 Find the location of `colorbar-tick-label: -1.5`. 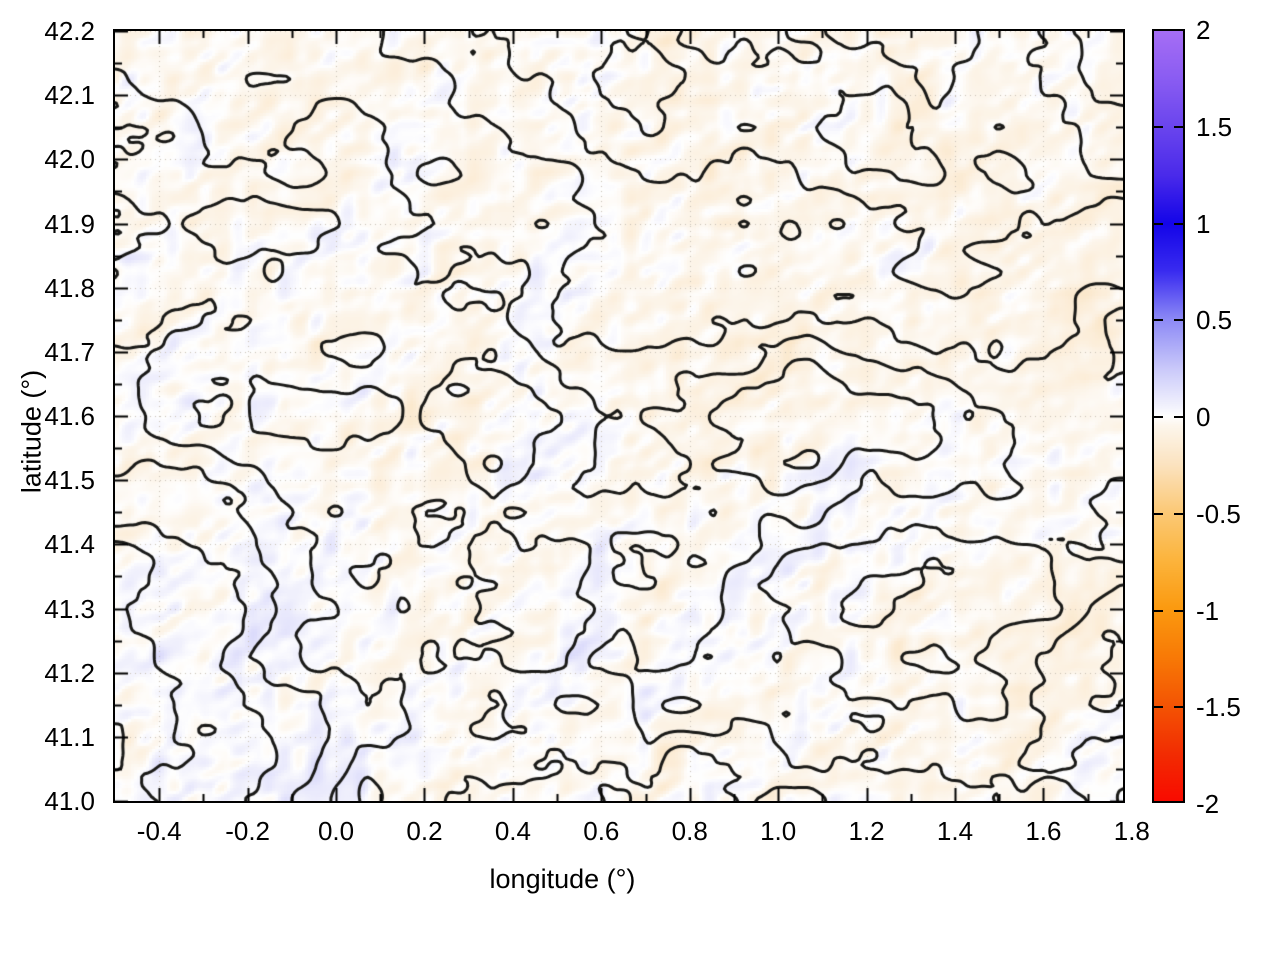

colorbar-tick-label: -1.5 is located at coordinates (1218, 707).